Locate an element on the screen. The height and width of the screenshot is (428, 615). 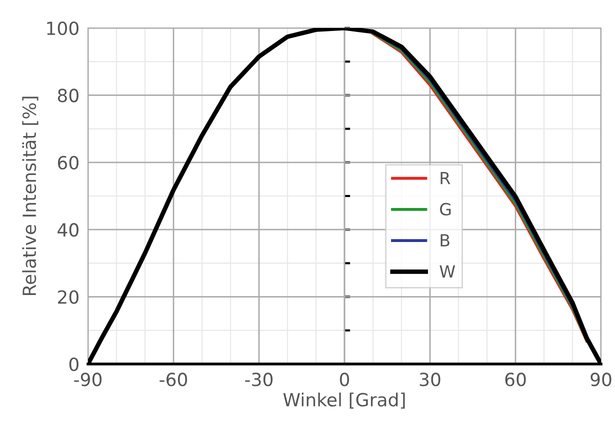
x-tick-label: 30 is located at coordinates (430, 379).